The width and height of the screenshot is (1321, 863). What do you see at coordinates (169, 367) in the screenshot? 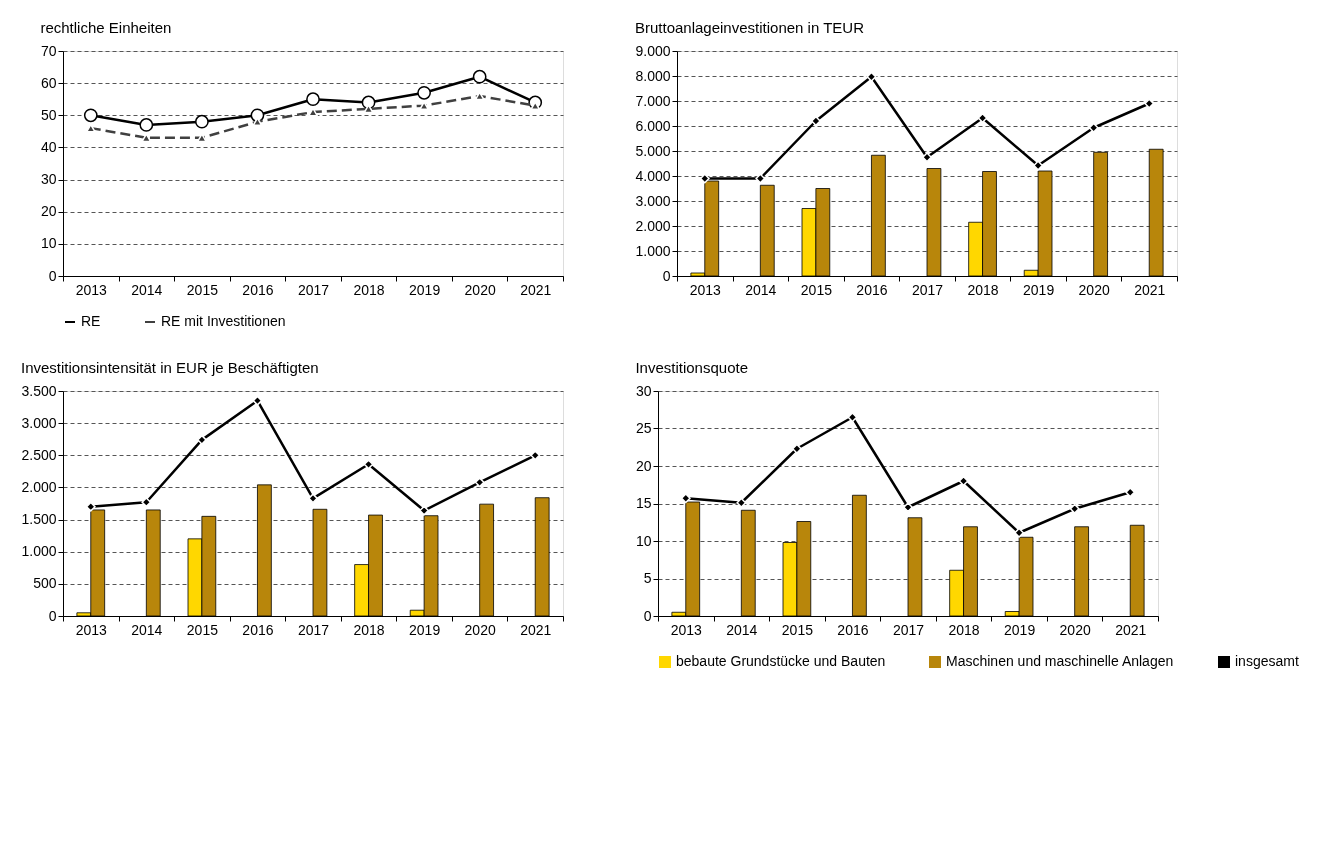
I see `chart-title: Investitionsintensität in EUR je Beschäftigten` at bounding box center [169, 367].